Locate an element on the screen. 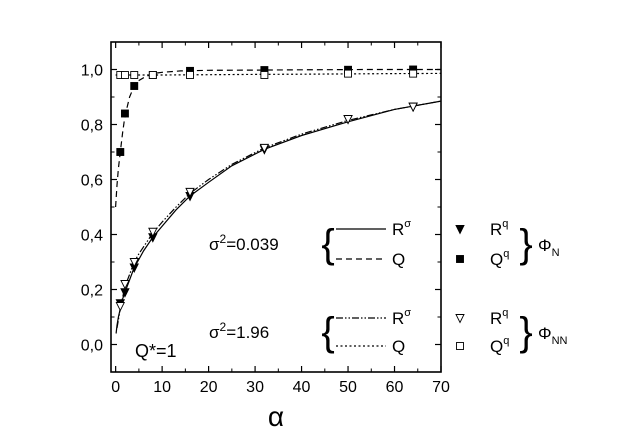 This screenshot has width=628, height=436. y-tick-label-2: 0,4 is located at coordinates (92, 236).